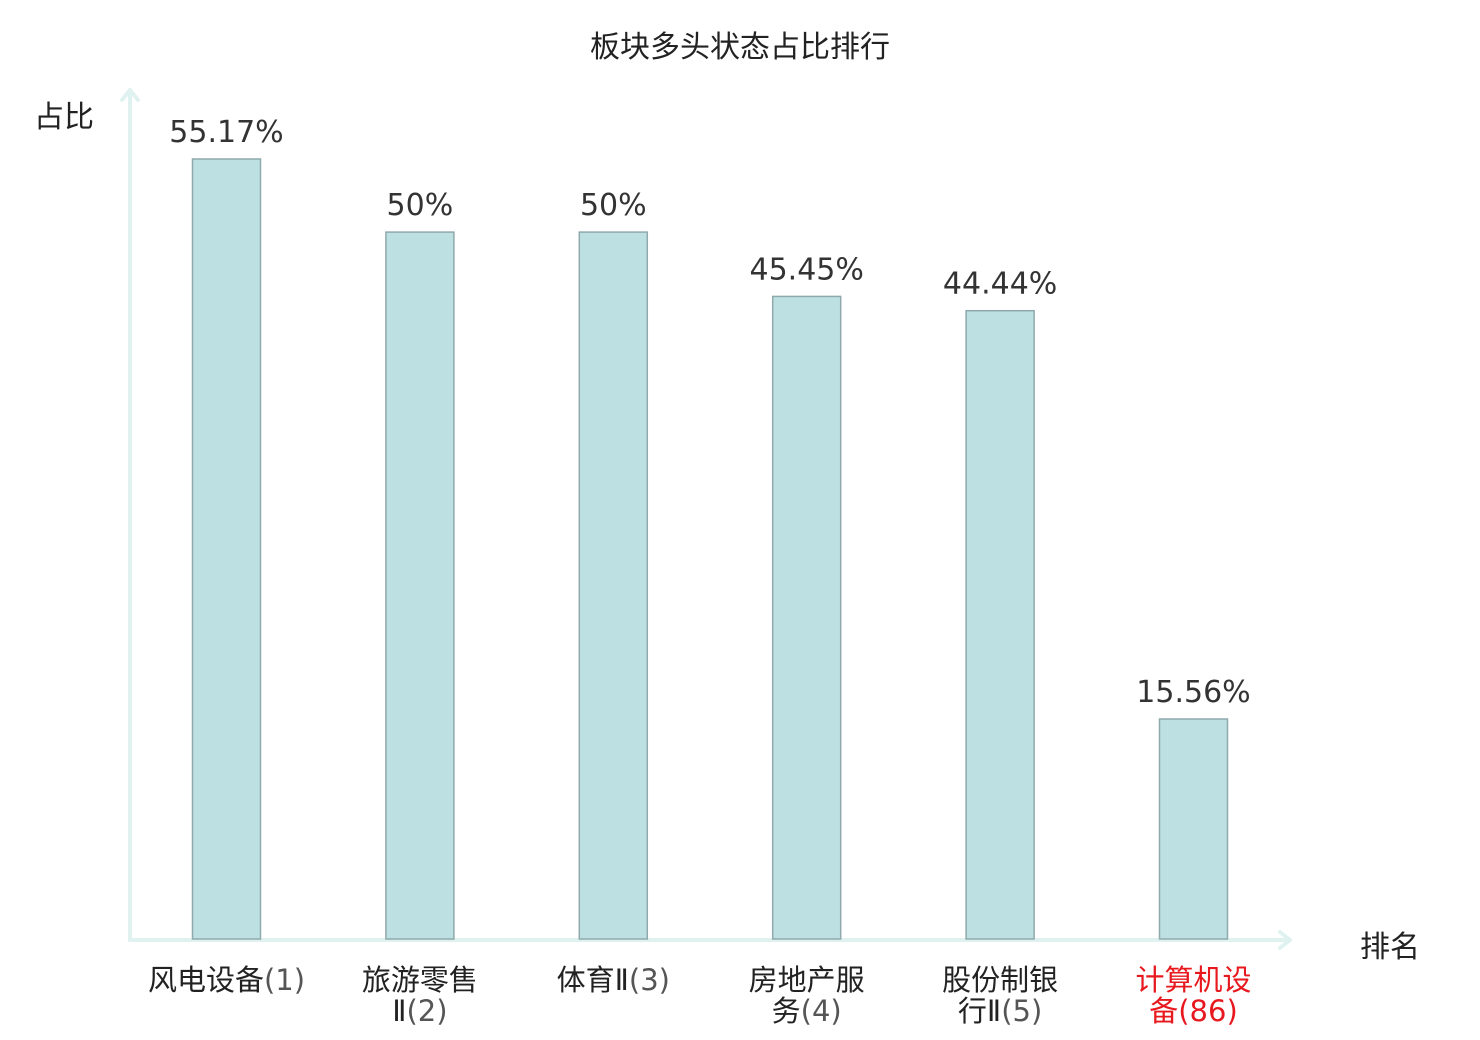 This screenshot has height=1040, width=1480. Describe the element at coordinates (806, 995) in the screenshot. I see `category-label-4: 房地产服 务(4)` at that location.